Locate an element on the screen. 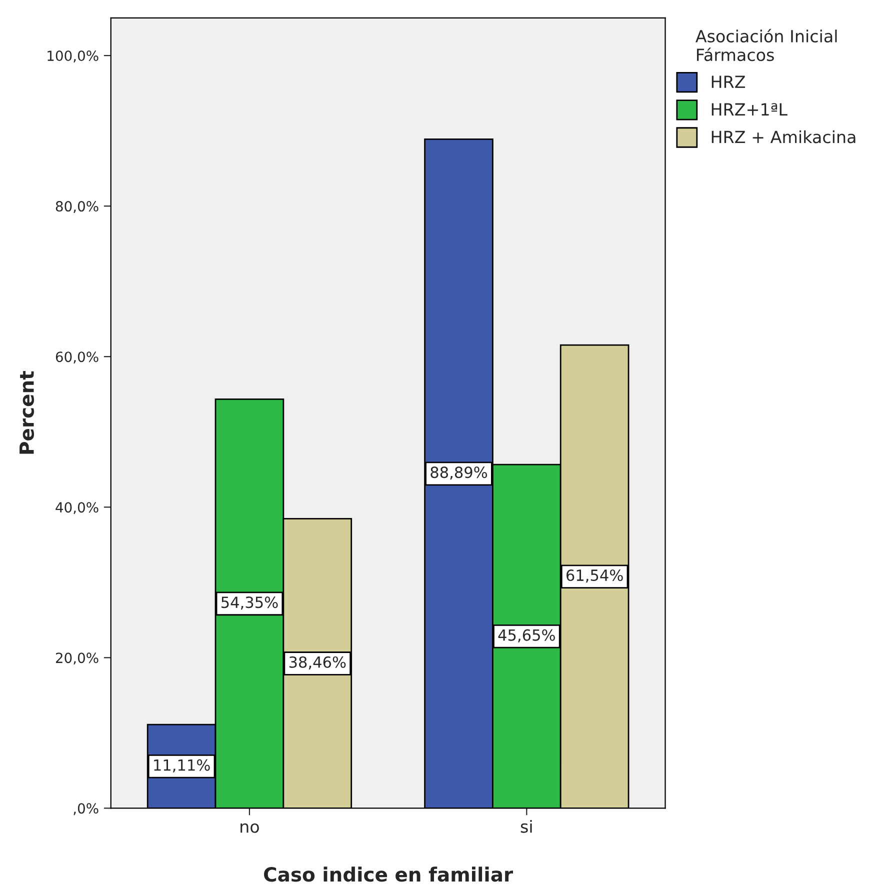  y-tick-label: ,0% is located at coordinates (86, 809).